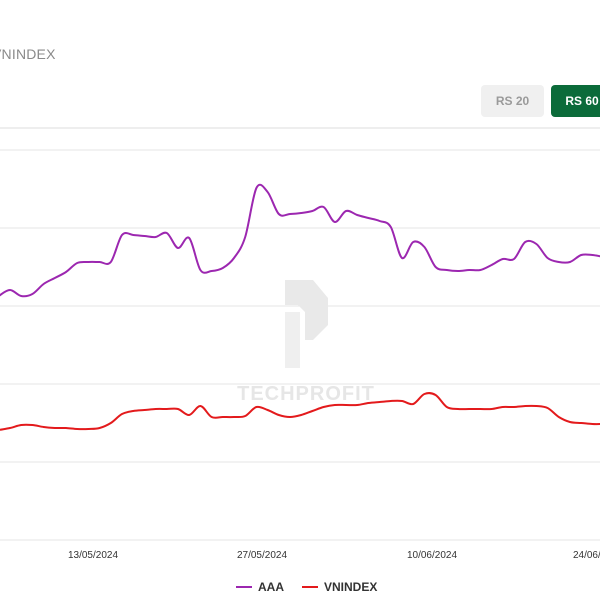 The width and height of the screenshot is (600, 600). What do you see at coordinates (334, 555) in the screenshot?
I see `x-axis-ticks: 13/05/2024 27/05/2024 10/06/2024 24/06/2024` at bounding box center [334, 555].